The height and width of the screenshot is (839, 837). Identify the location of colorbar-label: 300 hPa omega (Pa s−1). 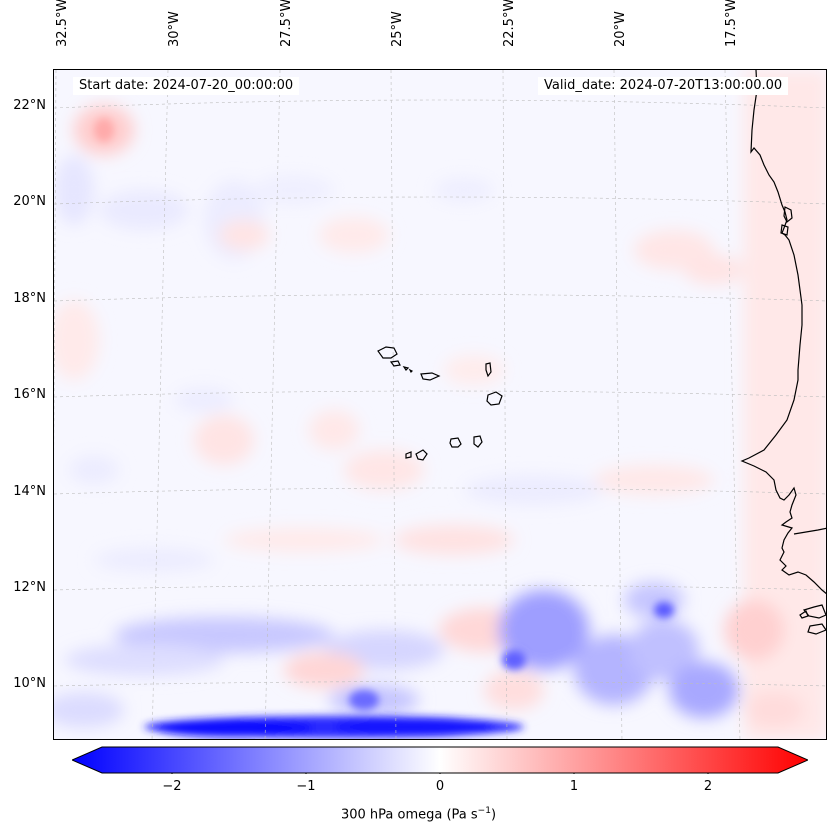
(418, 814).